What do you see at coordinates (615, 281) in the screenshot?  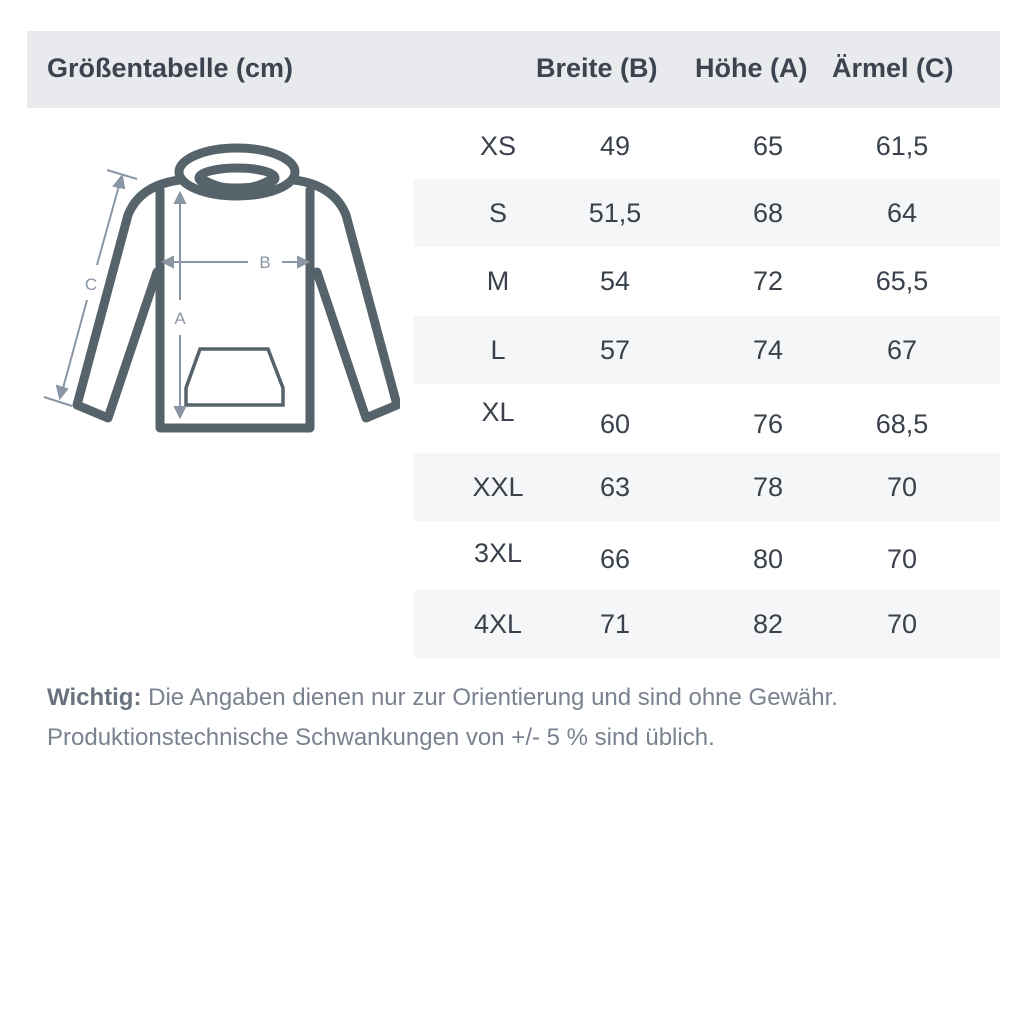 I see `breite-cell: 54` at bounding box center [615, 281].